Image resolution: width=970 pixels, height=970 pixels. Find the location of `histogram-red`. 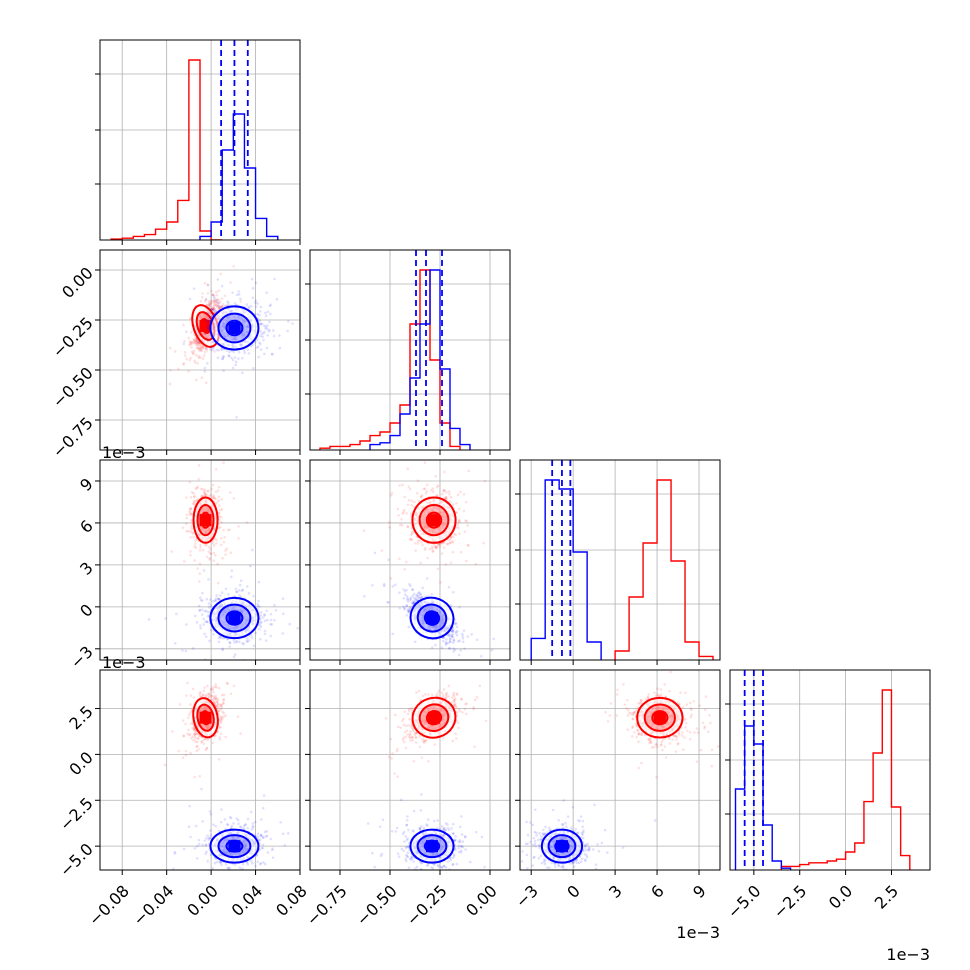

histogram-red is located at coordinates (664, 569).